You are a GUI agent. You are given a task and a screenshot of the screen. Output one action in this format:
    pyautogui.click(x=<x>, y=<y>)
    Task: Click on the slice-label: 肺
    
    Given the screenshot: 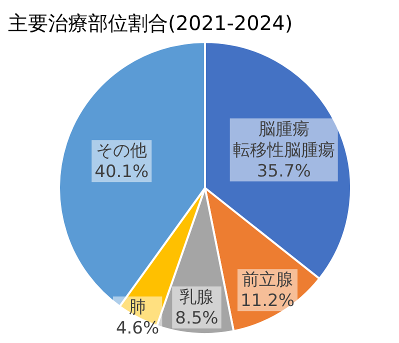 What is the action you would take?
    pyautogui.click(x=137, y=307)
    